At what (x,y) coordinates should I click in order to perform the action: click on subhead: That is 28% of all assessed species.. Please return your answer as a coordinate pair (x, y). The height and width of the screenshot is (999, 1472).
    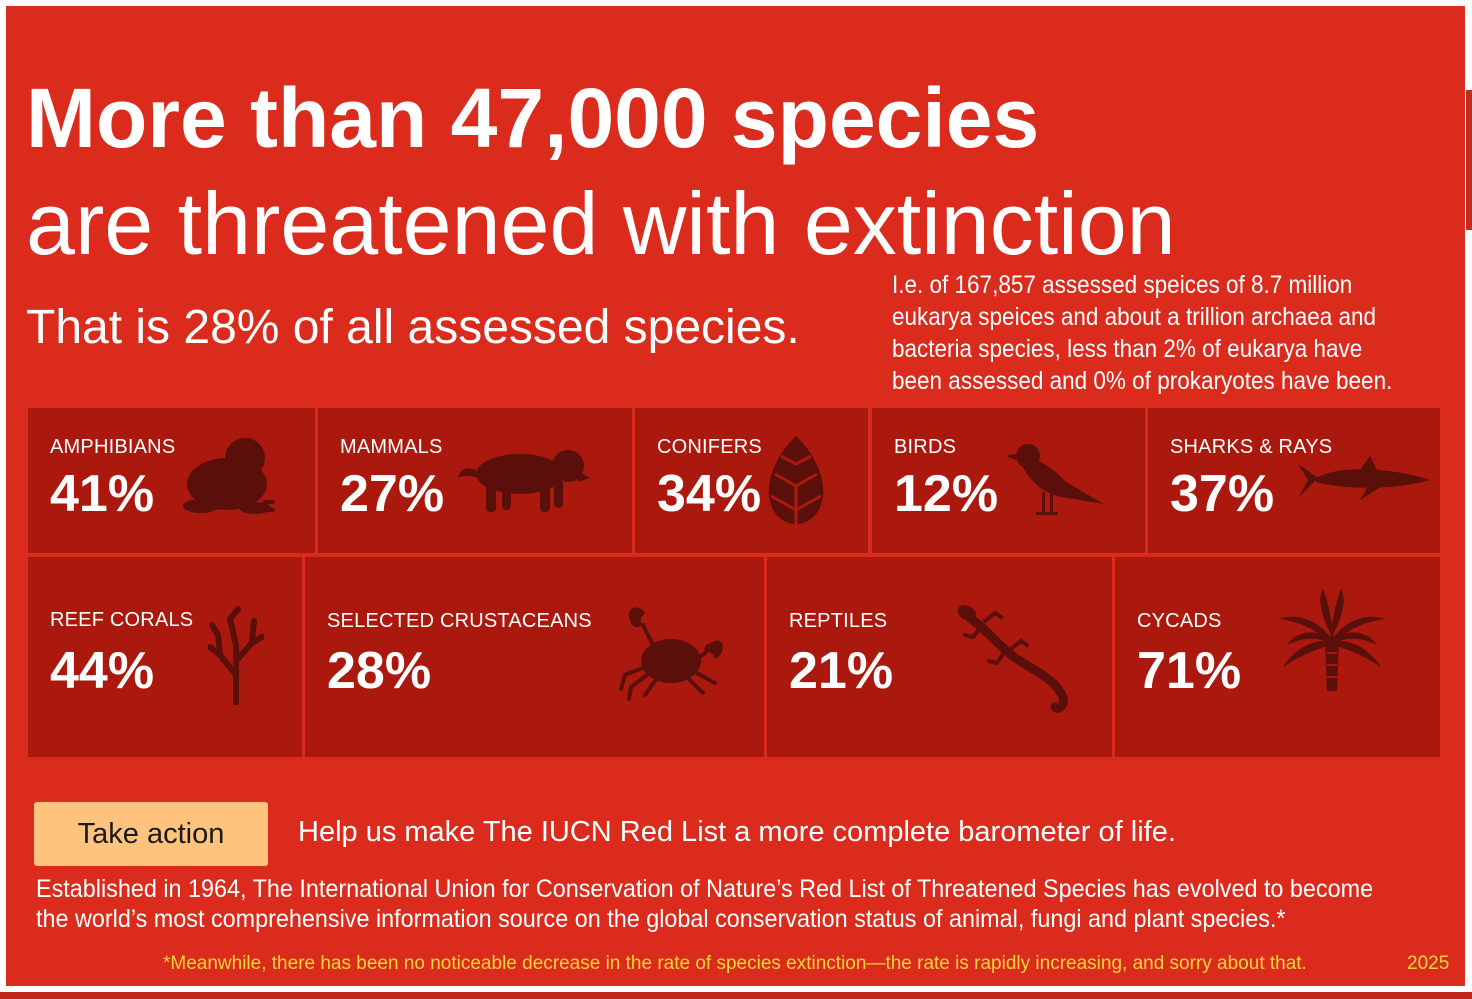
    Looking at the image, I should click on (413, 327).